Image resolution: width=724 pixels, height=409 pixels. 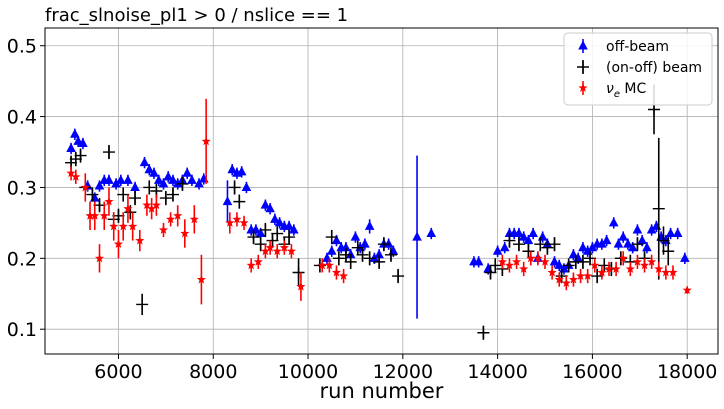 What do you see at coordinates (22, 118) in the screenshot?
I see `y-tick-label: 0.4` at bounding box center [22, 118].